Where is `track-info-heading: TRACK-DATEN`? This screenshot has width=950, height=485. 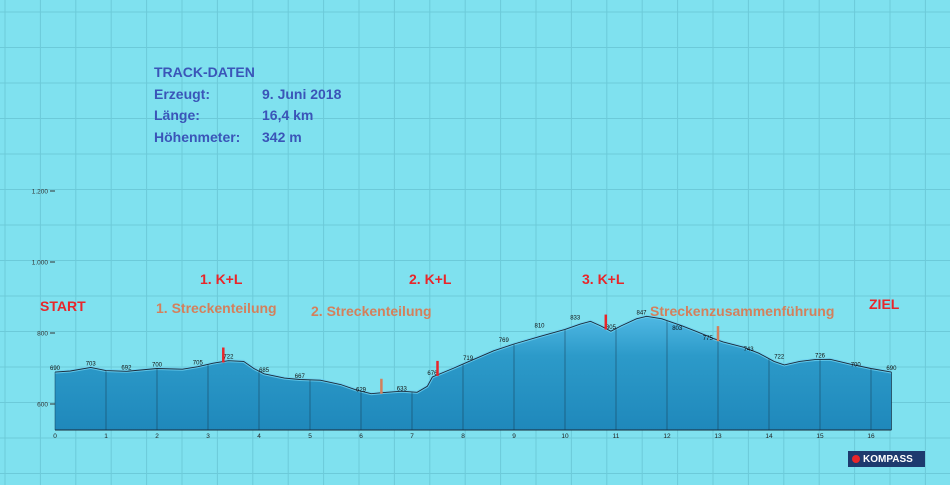
track-info-heading: TRACK-DATEN is located at coordinates (204, 72).